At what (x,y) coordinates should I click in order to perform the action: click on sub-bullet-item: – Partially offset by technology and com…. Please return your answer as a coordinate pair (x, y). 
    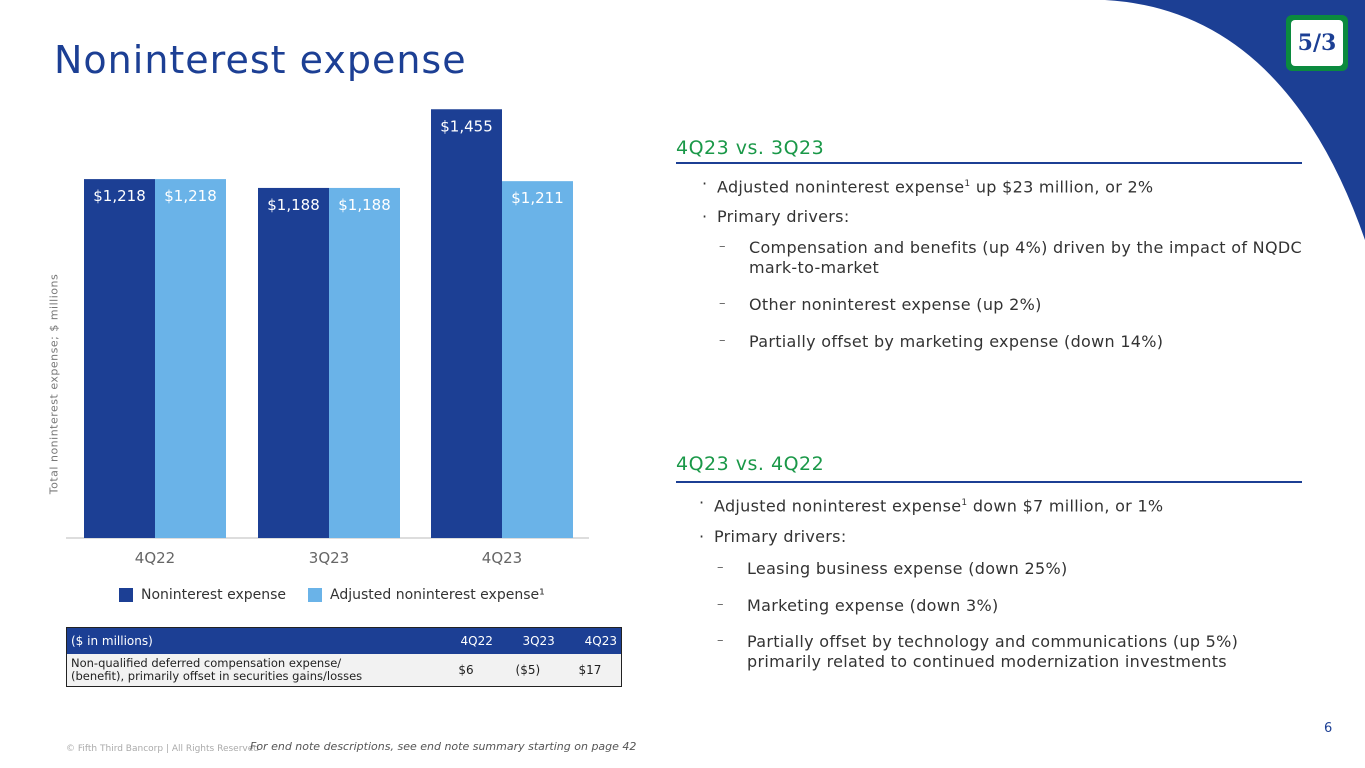
    Looking at the image, I should click on (978, 651).